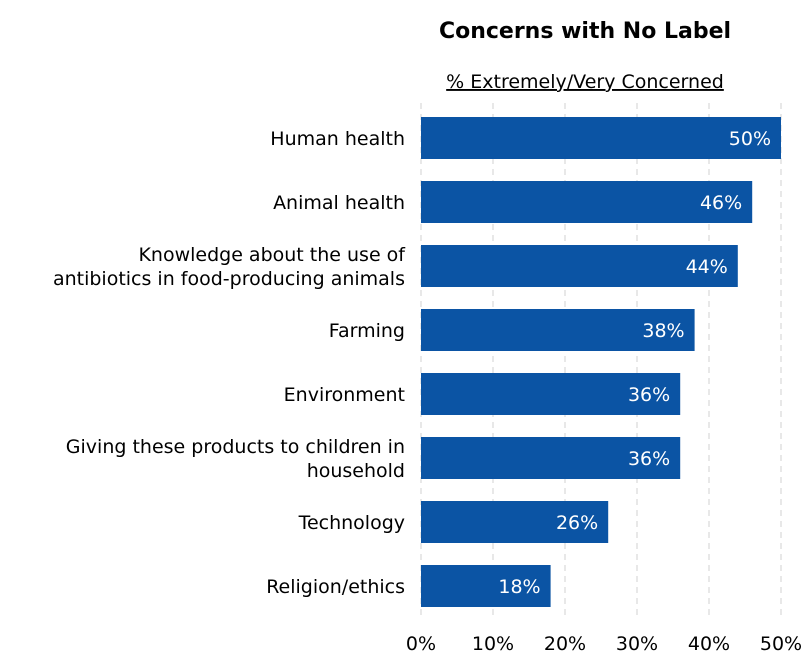 The width and height of the screenshot is (809, 660). Describe the element at coordinates (585, 31) in the screenshot. I see `chart-title: Concerns with No Label` at that location.